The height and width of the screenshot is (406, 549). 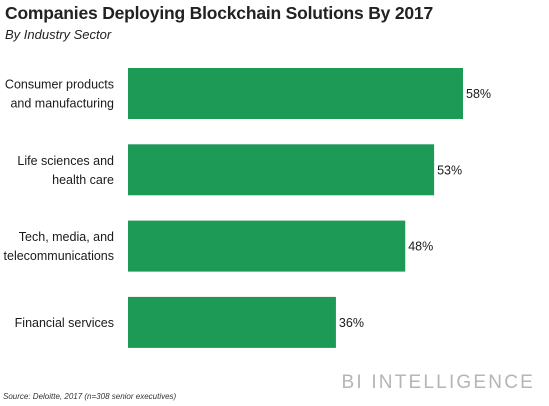 What do you see at coordinates (59, 85) in the screenshot?
I see `category-label: Consumer products` at bounding box center [59, 85].